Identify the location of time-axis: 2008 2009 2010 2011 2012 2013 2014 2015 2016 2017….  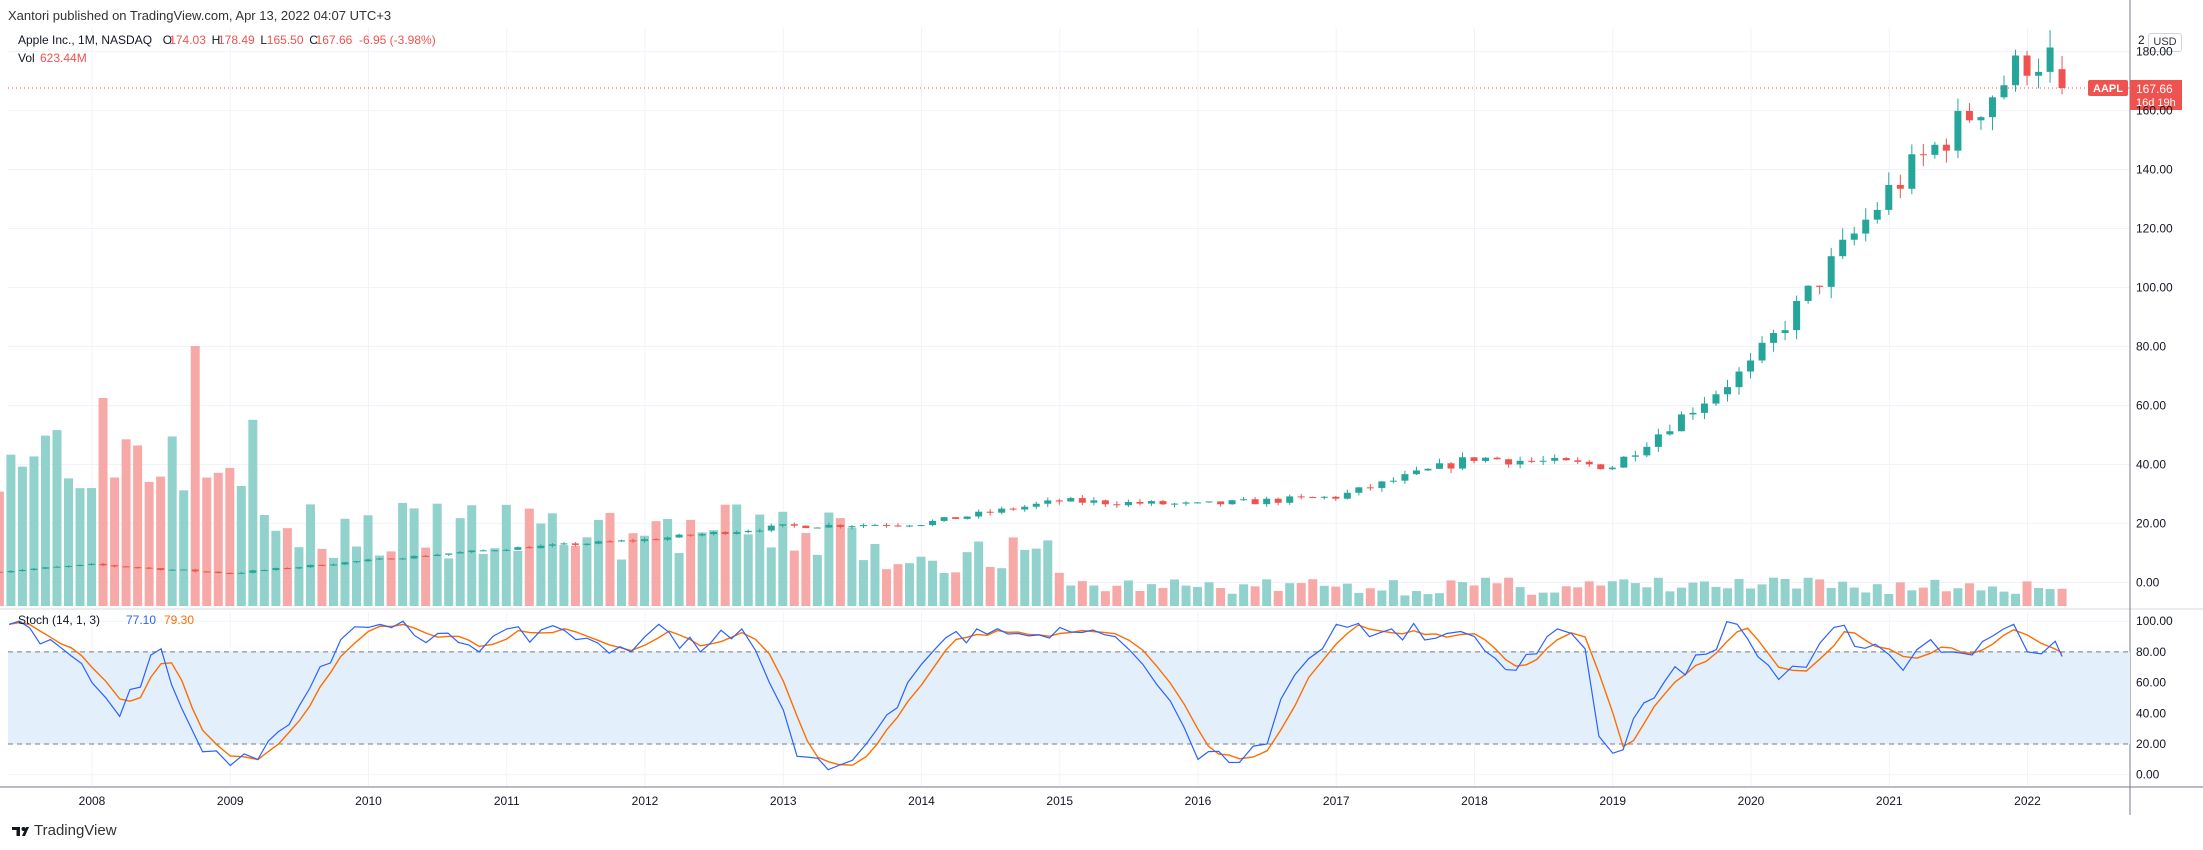
(1060, 801).